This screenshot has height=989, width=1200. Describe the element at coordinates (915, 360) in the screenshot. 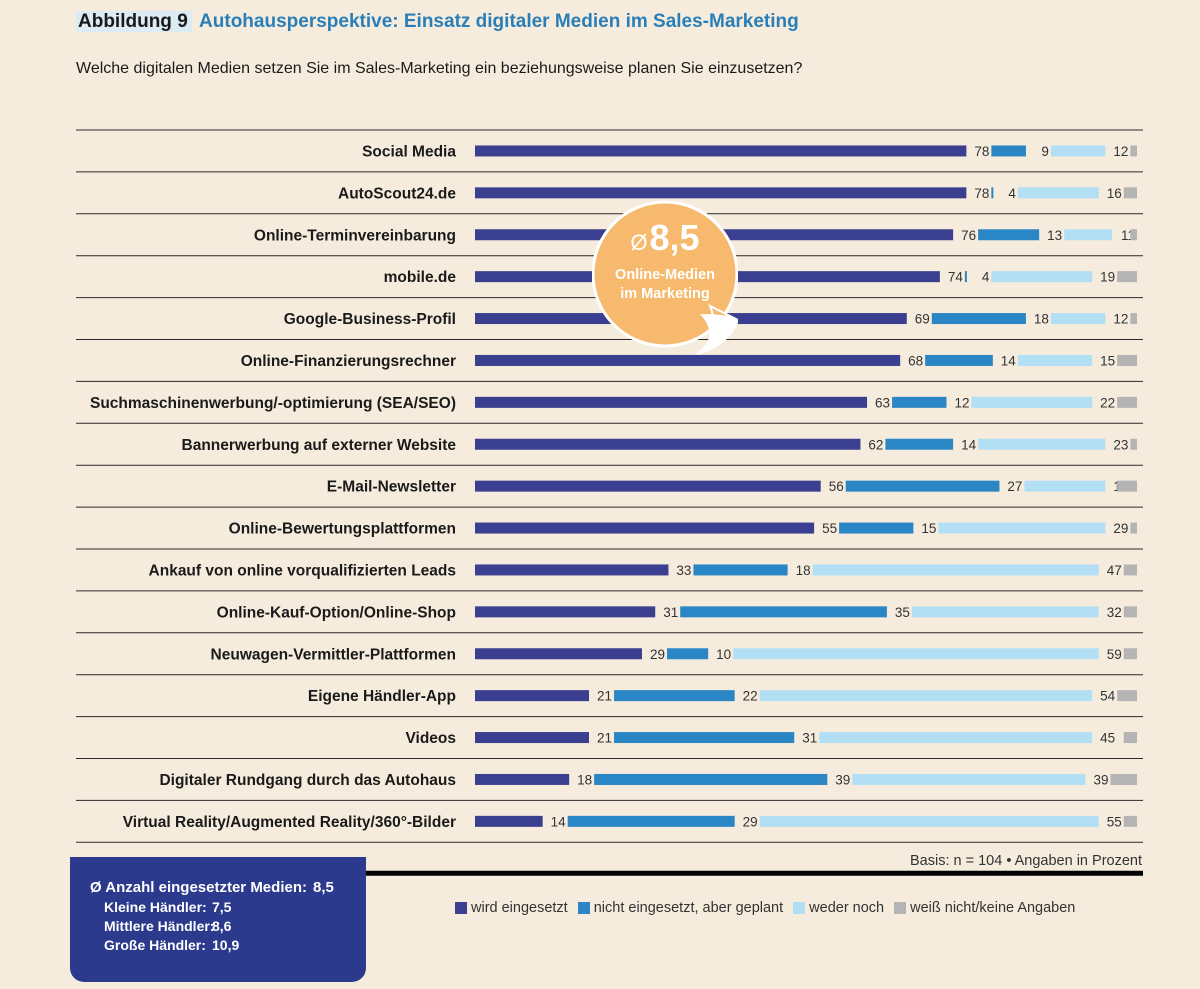

I see `value-label-used: 68` at that location.